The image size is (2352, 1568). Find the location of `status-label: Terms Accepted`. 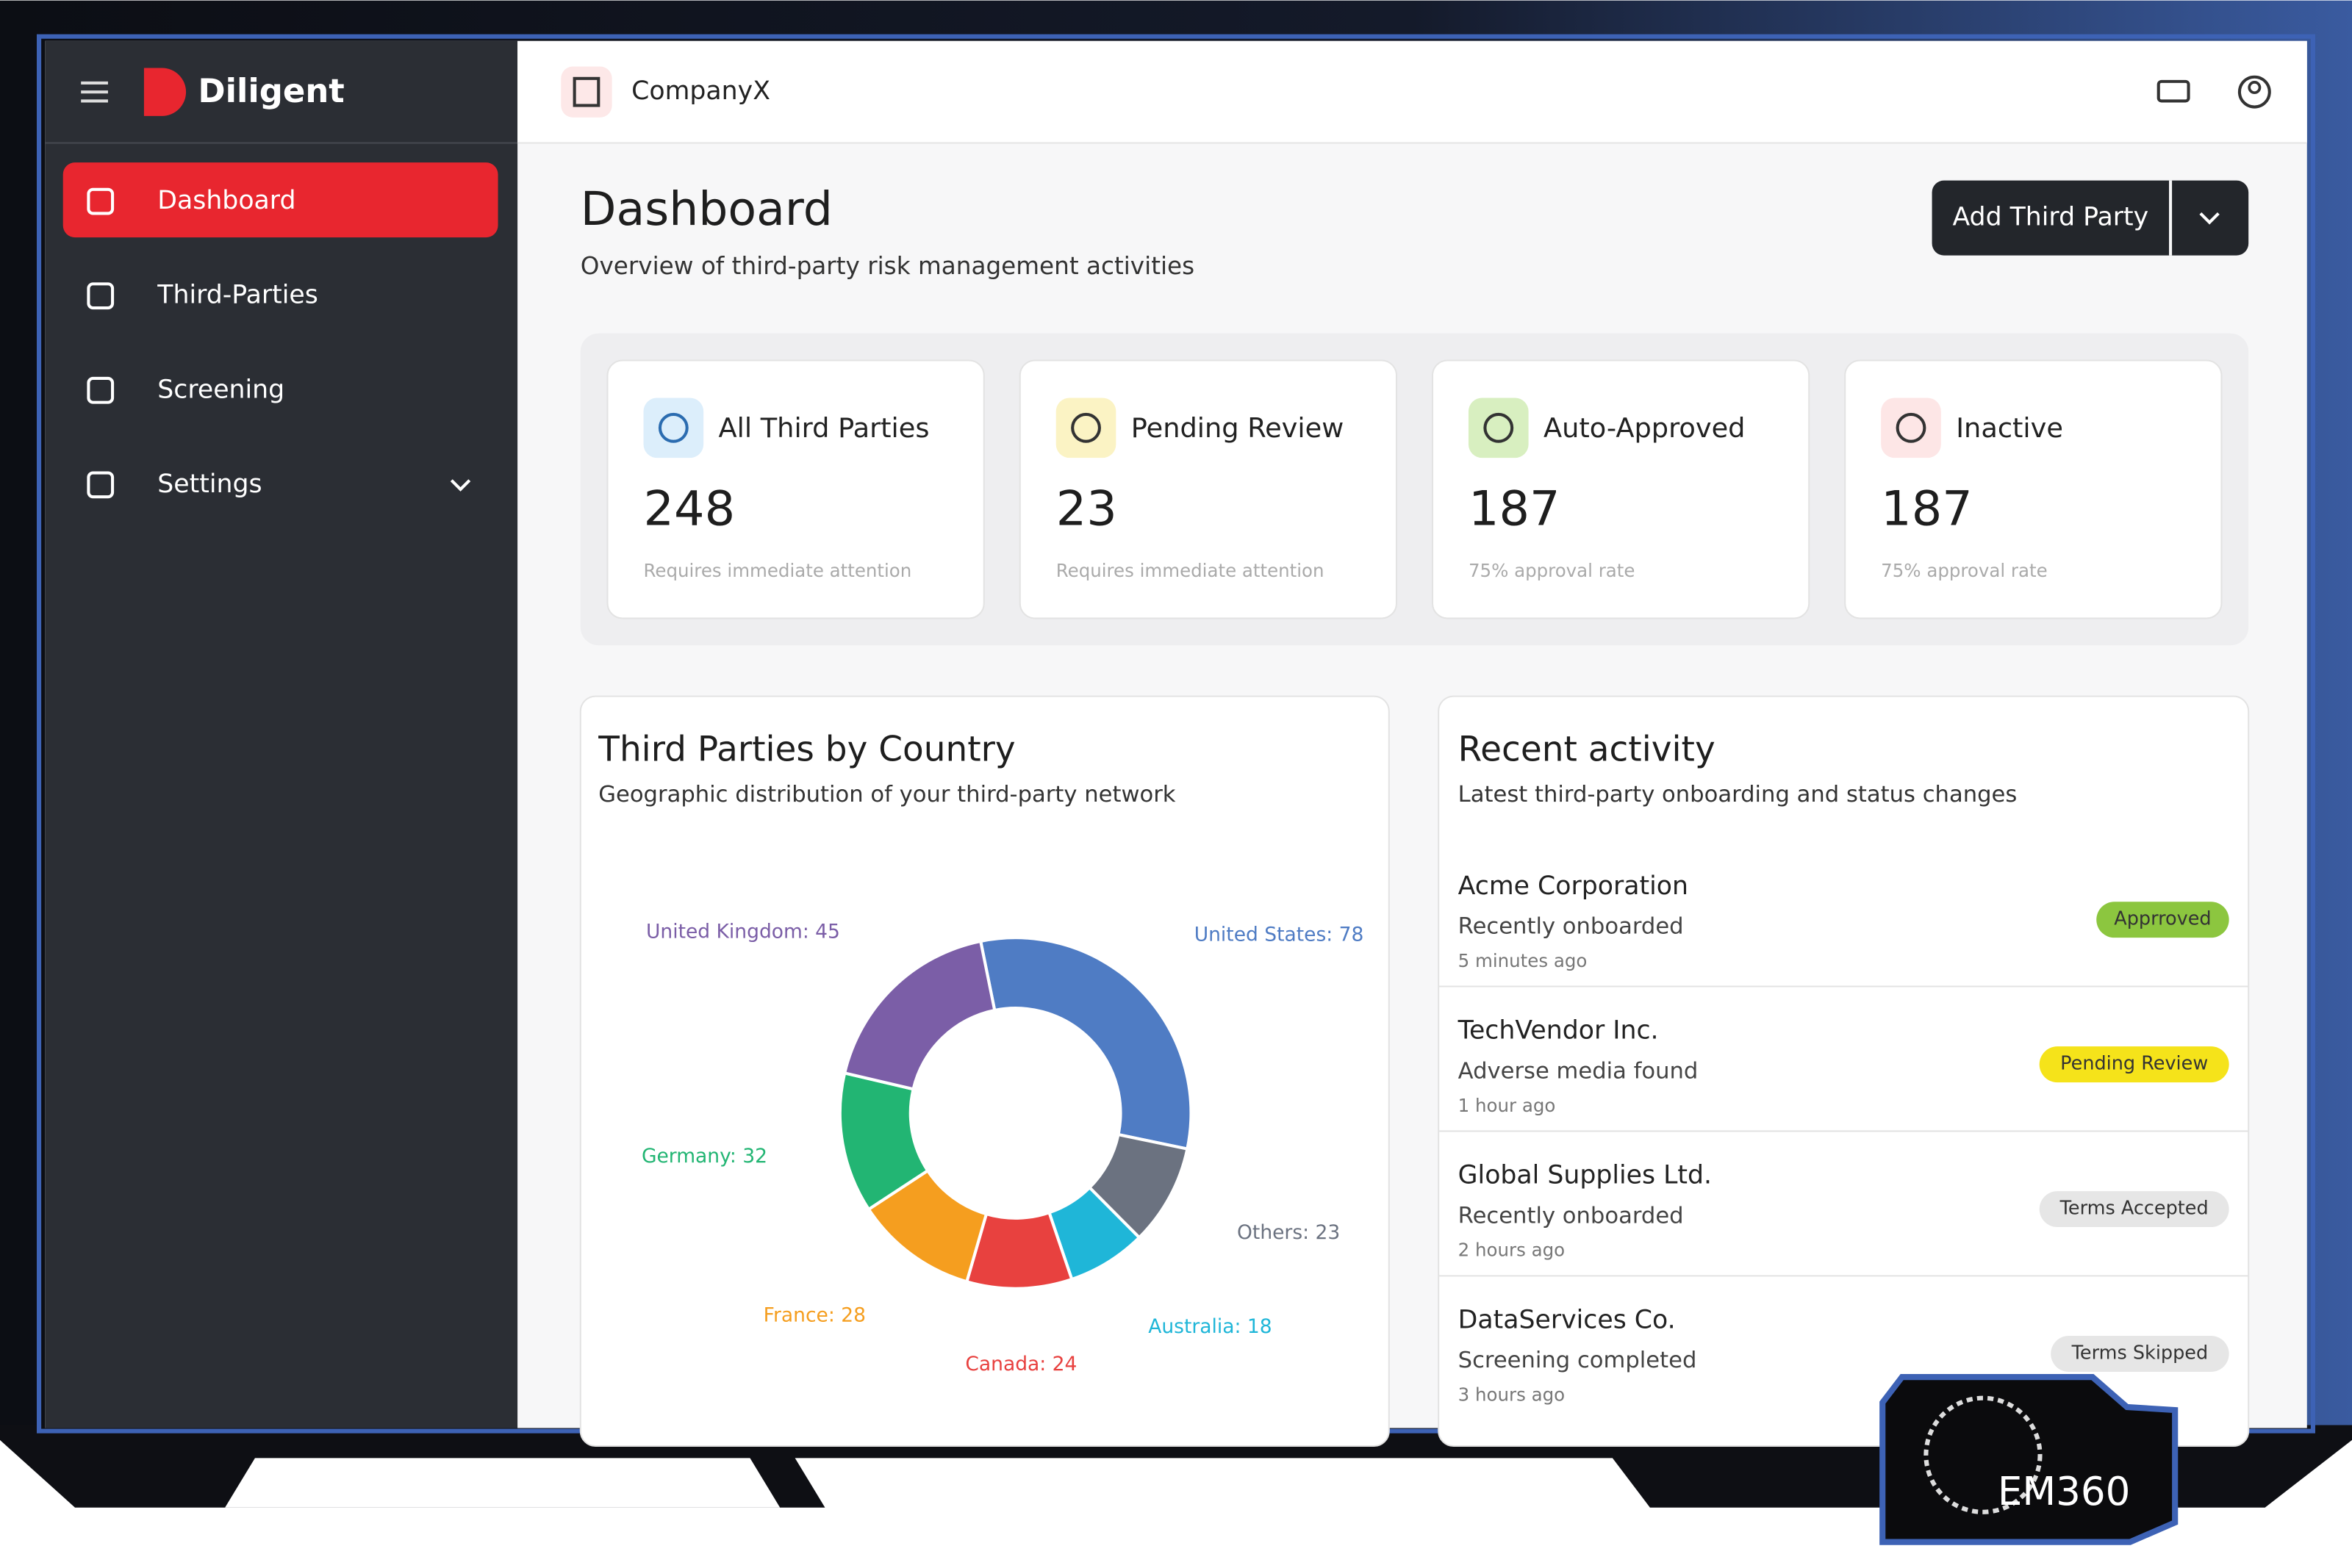

status-label: Terms Accepted is located at coordinates (2134, 1209).